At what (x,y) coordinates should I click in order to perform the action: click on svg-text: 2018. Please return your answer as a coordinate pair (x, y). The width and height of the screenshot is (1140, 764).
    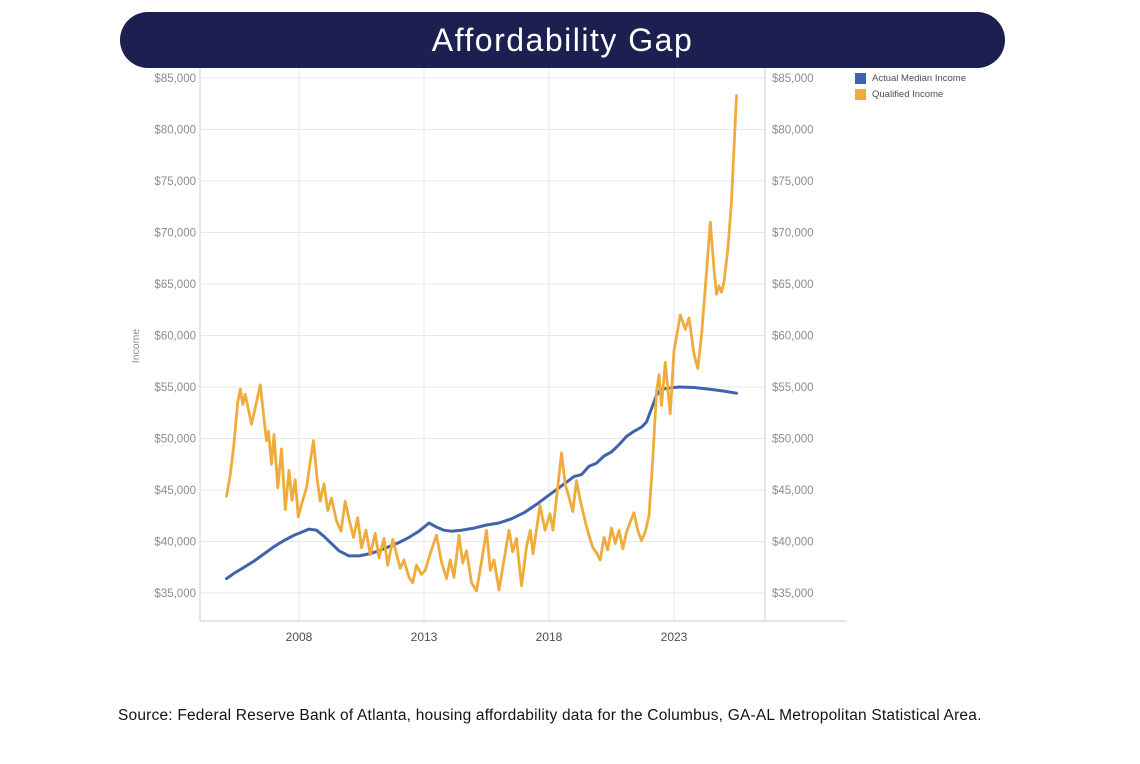
    Looking at the image, I should click on (549, 637).